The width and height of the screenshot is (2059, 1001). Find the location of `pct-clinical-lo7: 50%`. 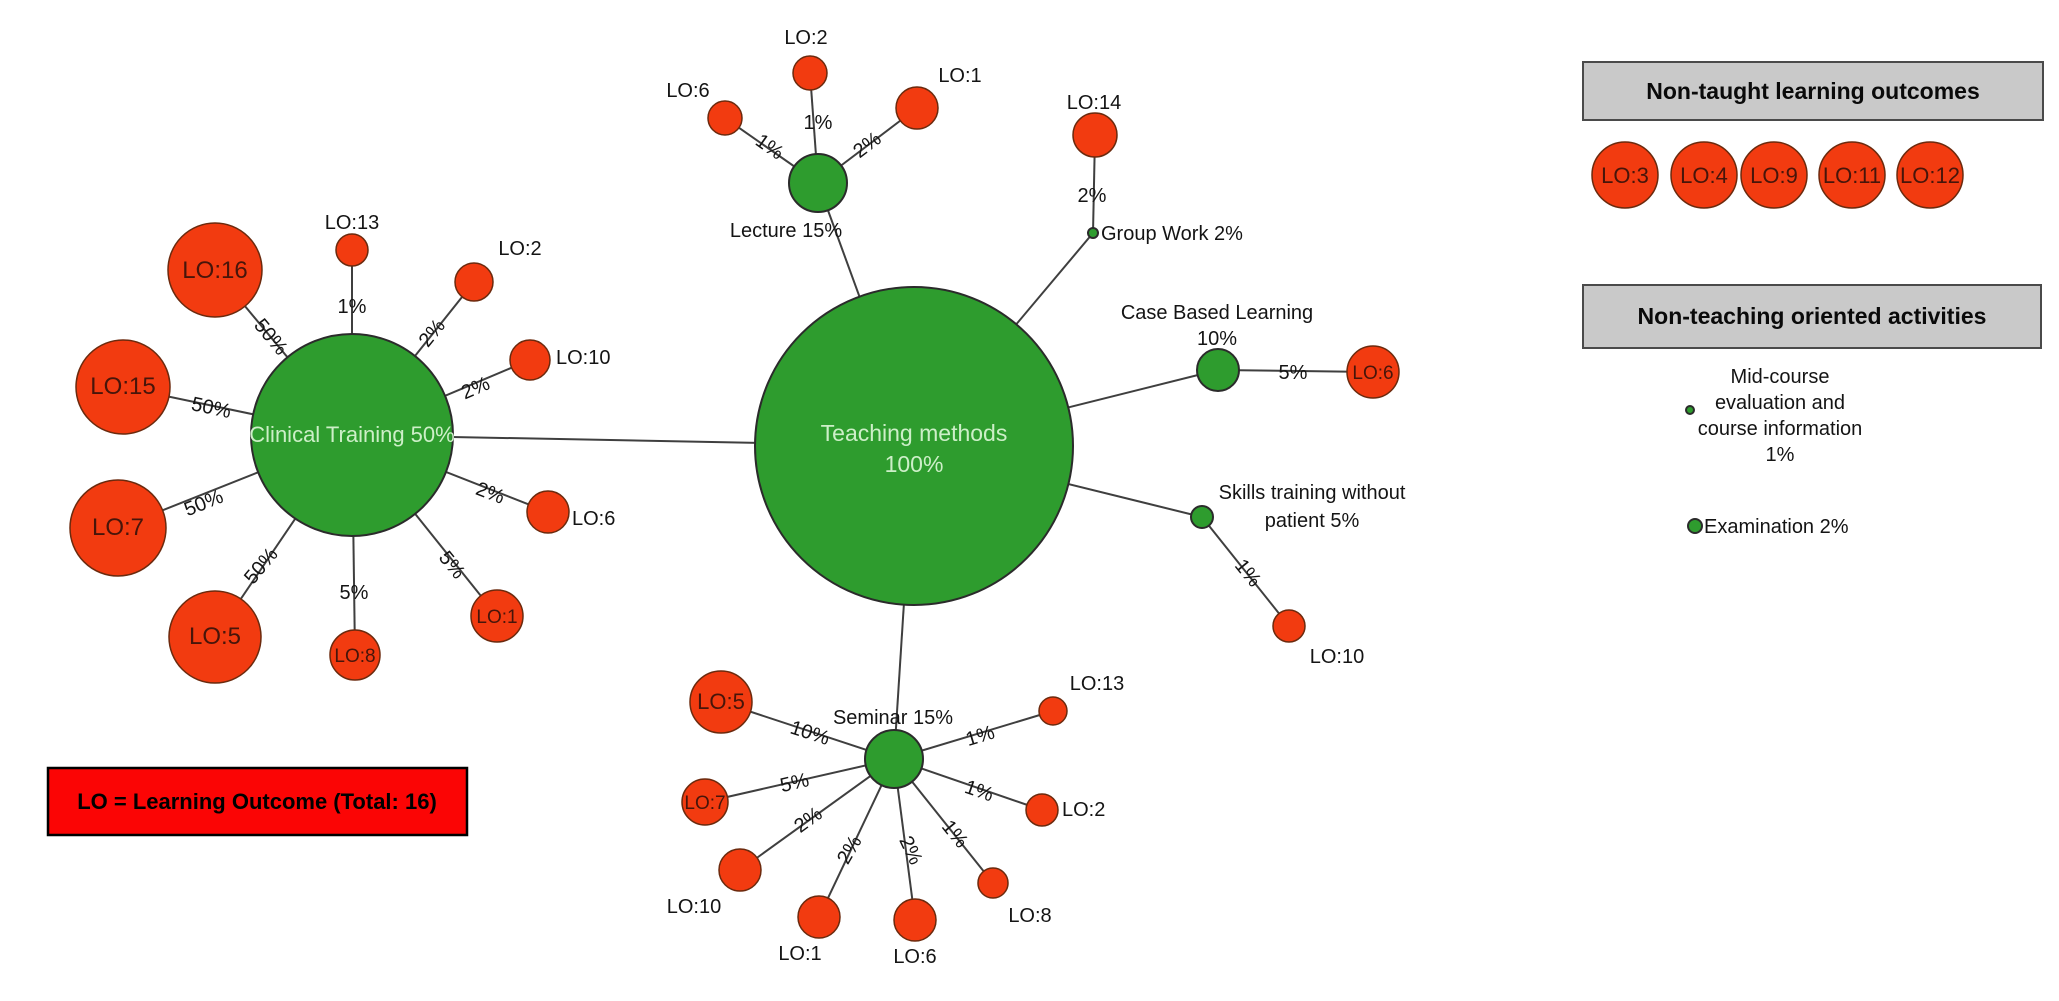

pct-clinical-lo7: 50% is located at coordinates (204, 503).